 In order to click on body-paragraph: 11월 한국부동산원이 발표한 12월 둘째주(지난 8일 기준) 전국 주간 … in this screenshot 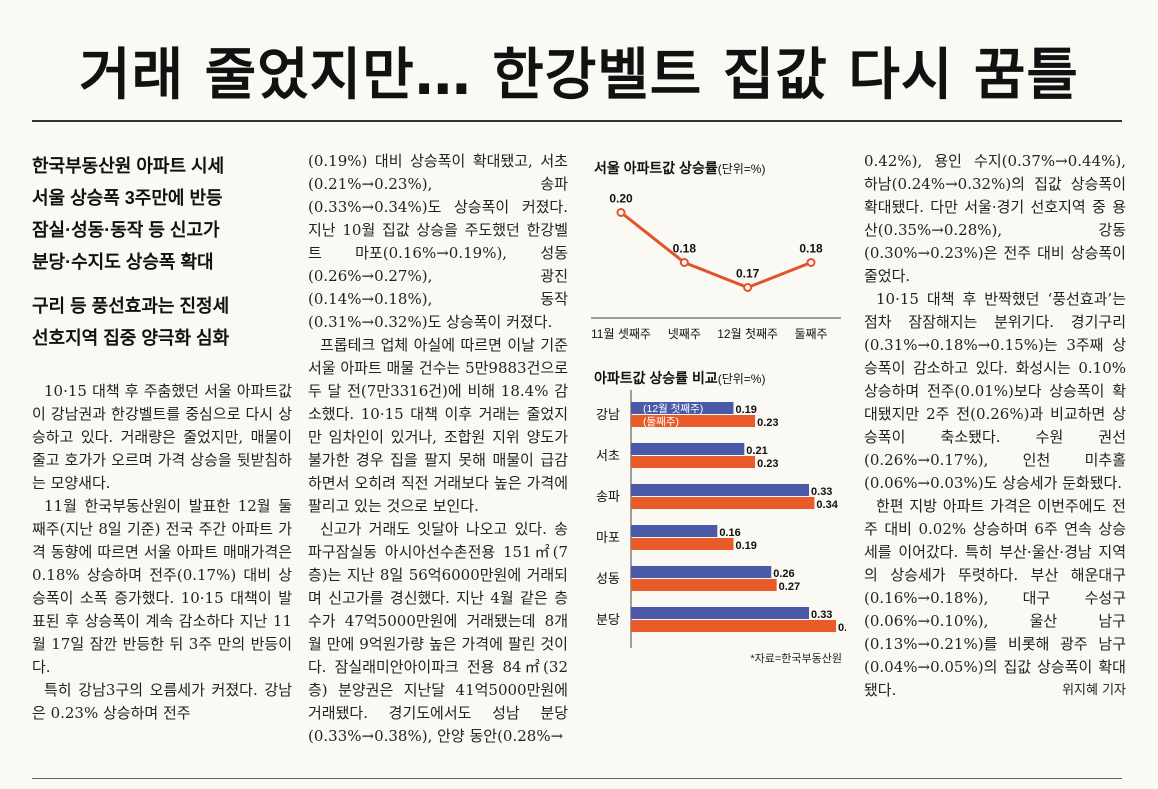, I will do `click(162, 586)`.